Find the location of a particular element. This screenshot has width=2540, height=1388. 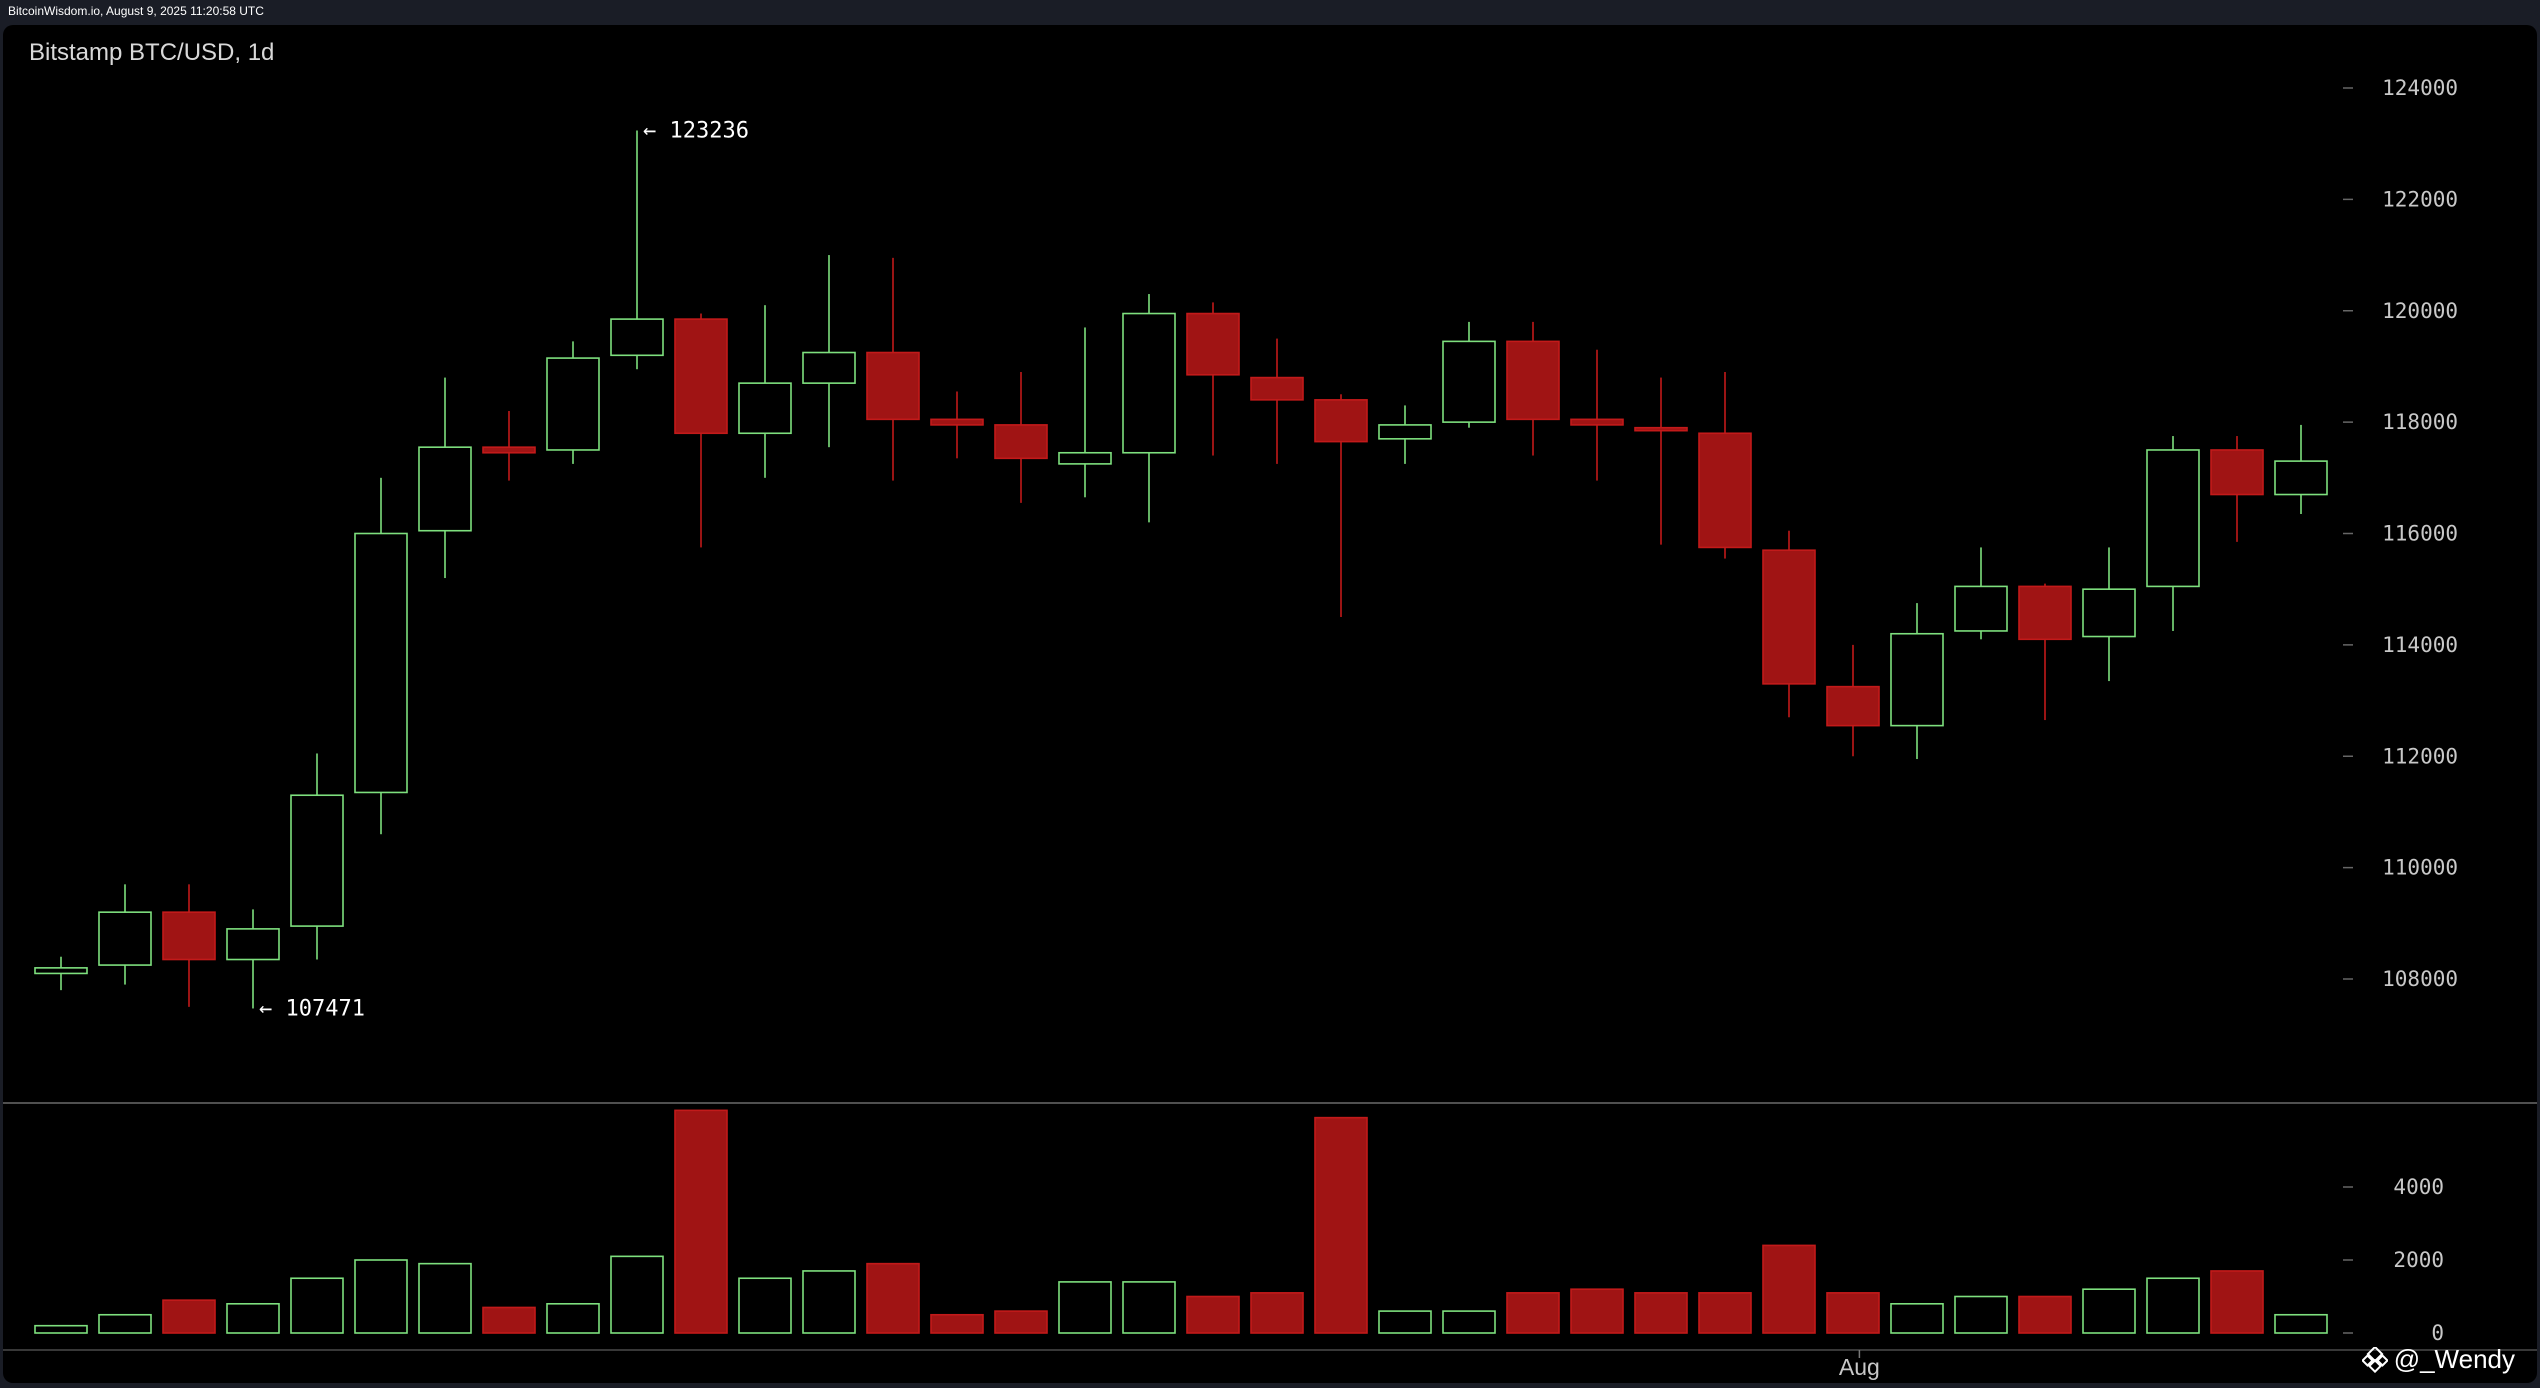

annotations: ← 123236 ← 107471 is located at coordinates (504, 570).